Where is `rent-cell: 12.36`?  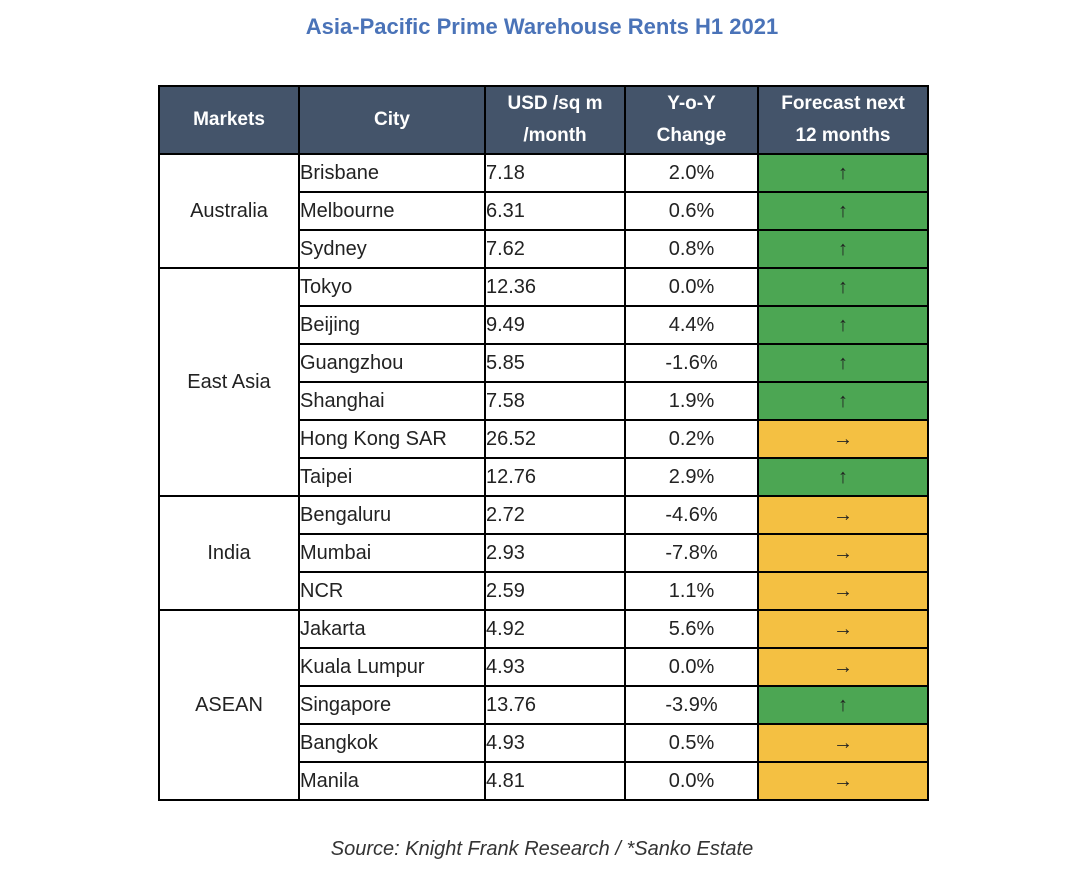
rent-cell: 12.36 is located at coordinates (555, 287).